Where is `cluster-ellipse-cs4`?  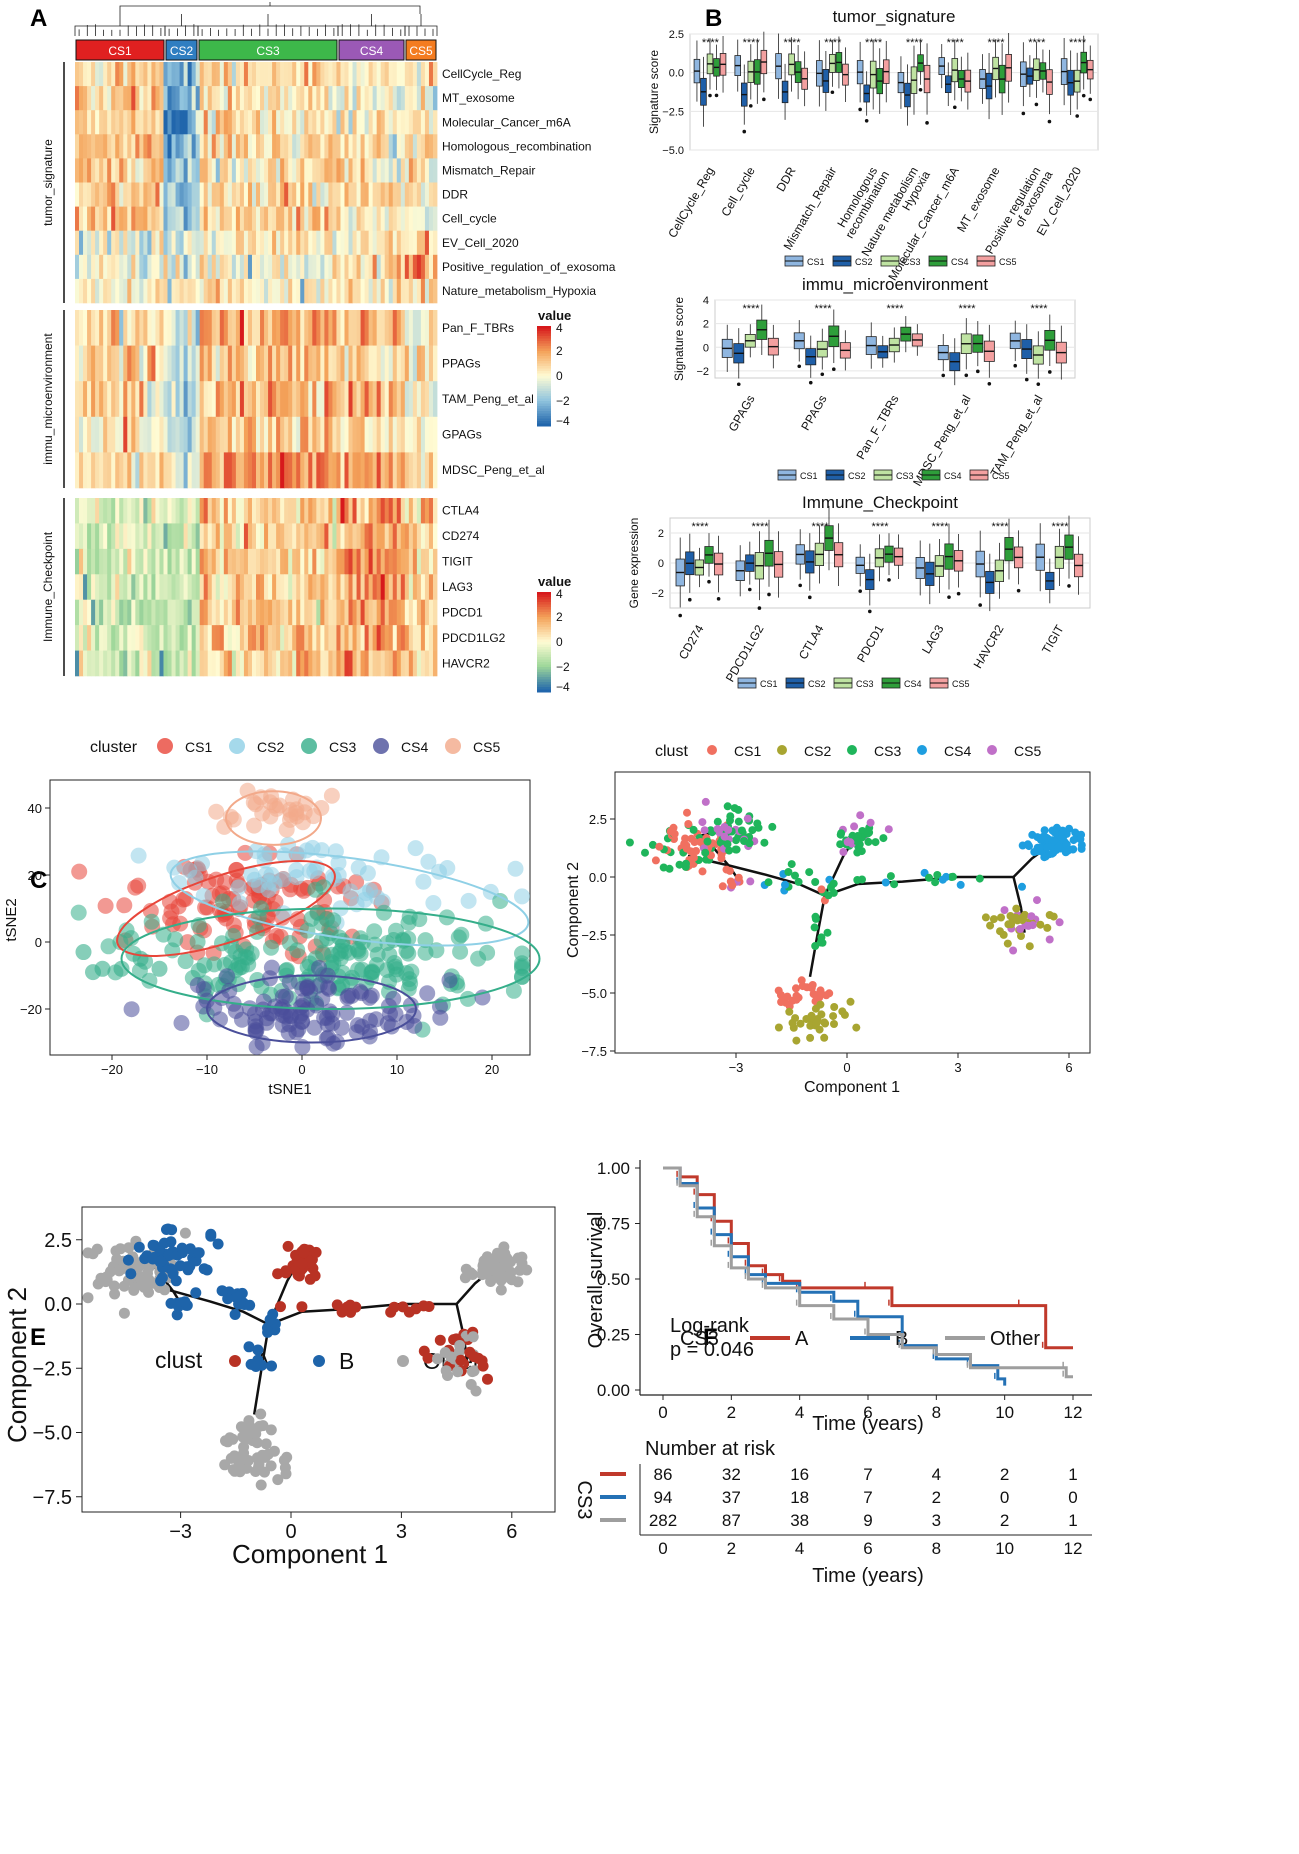 cluster-ellipse-cs4 is located at coordinates (311, 1009).